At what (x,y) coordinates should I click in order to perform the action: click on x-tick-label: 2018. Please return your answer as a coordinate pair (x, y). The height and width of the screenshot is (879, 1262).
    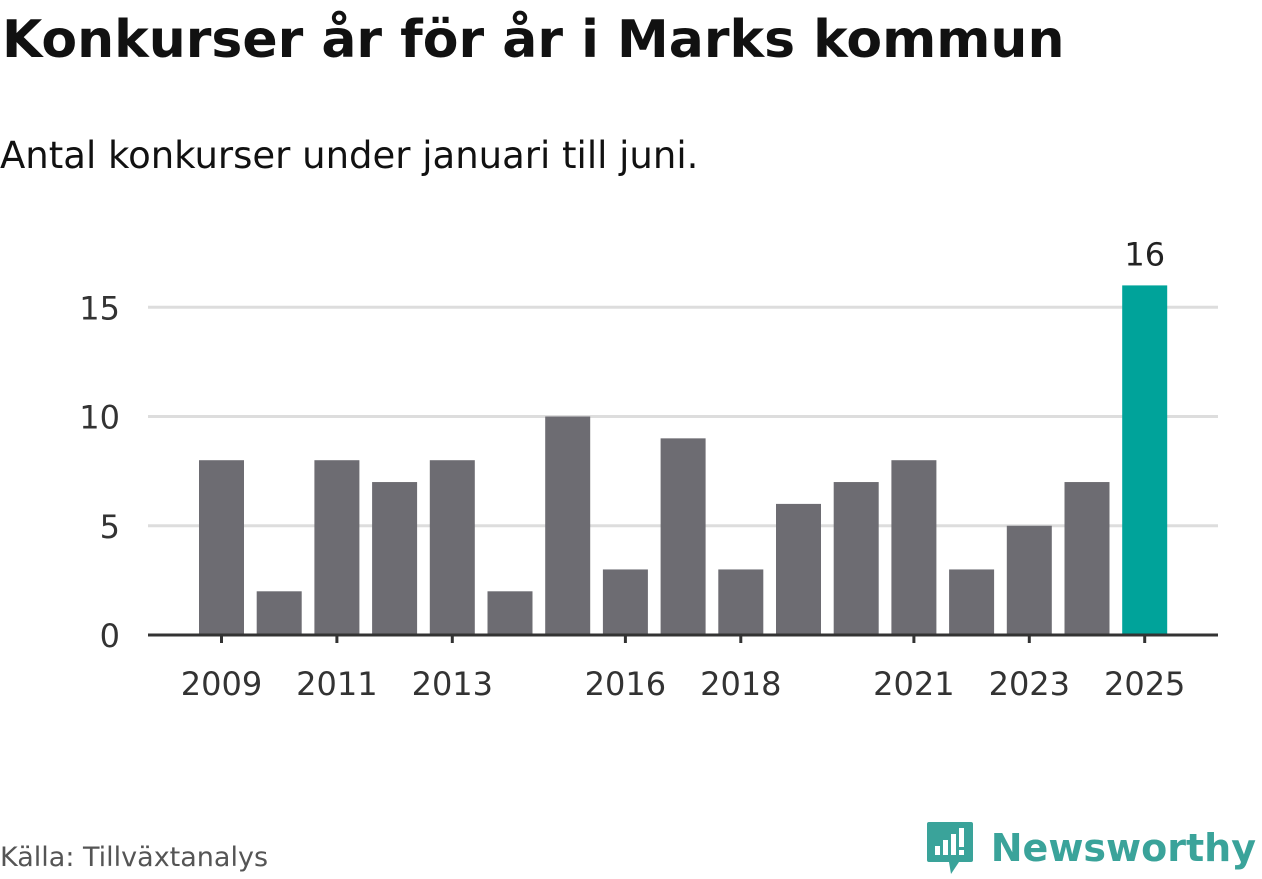
    Looking at the image, I should click on (740, 684).